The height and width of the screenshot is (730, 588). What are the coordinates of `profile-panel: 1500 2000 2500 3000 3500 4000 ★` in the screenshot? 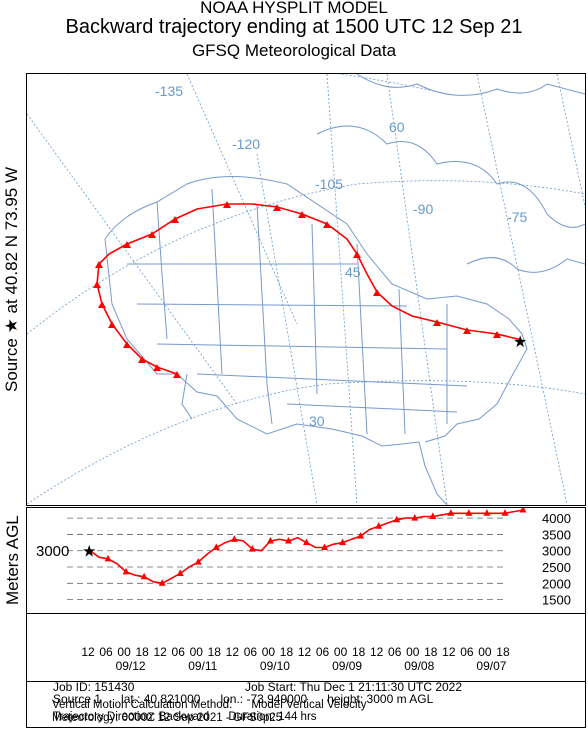 It's located at (306, 560).